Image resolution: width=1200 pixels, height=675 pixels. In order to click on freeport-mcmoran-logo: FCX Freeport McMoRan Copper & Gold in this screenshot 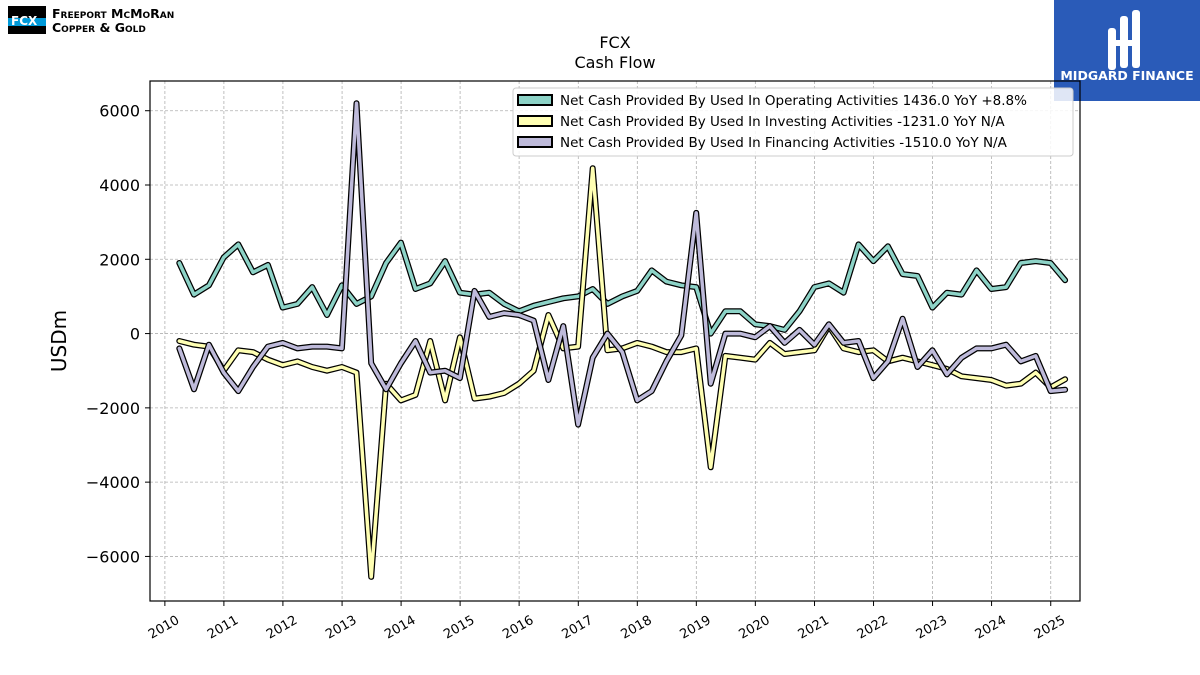, I will do `click(91, 20)`.